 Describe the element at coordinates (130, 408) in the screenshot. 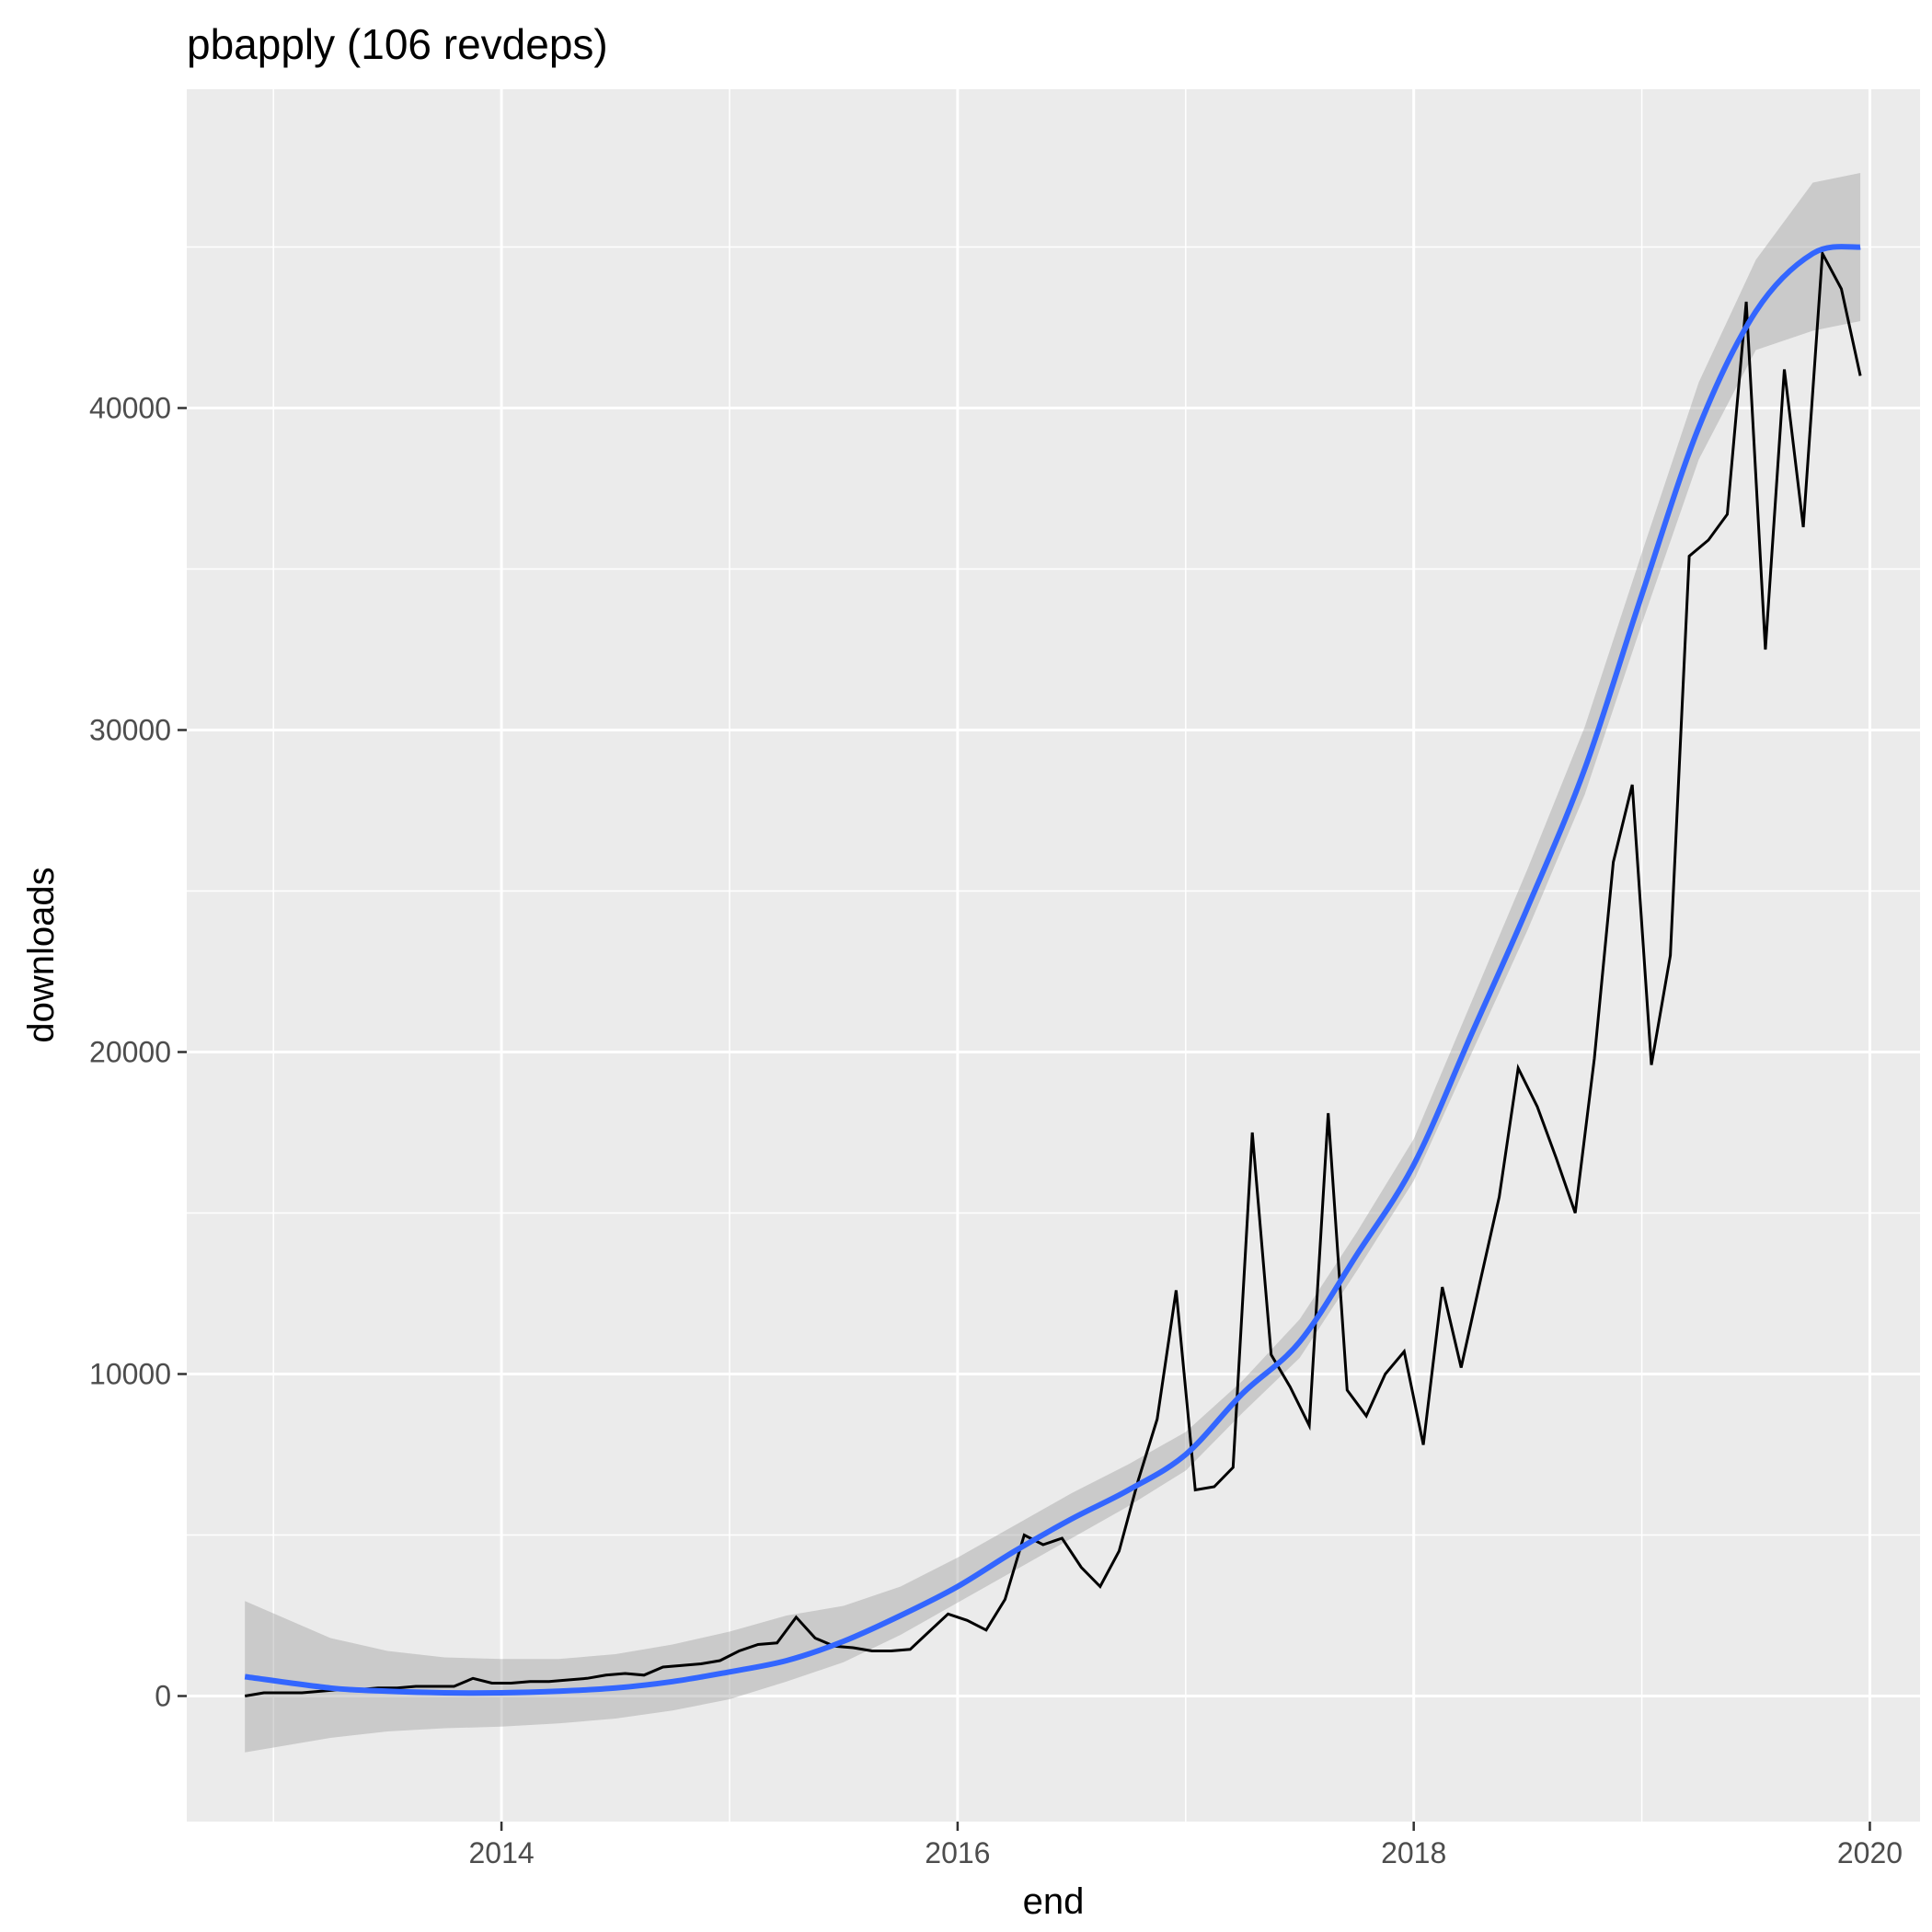

I see `y-tick-label: 40000` at that location.